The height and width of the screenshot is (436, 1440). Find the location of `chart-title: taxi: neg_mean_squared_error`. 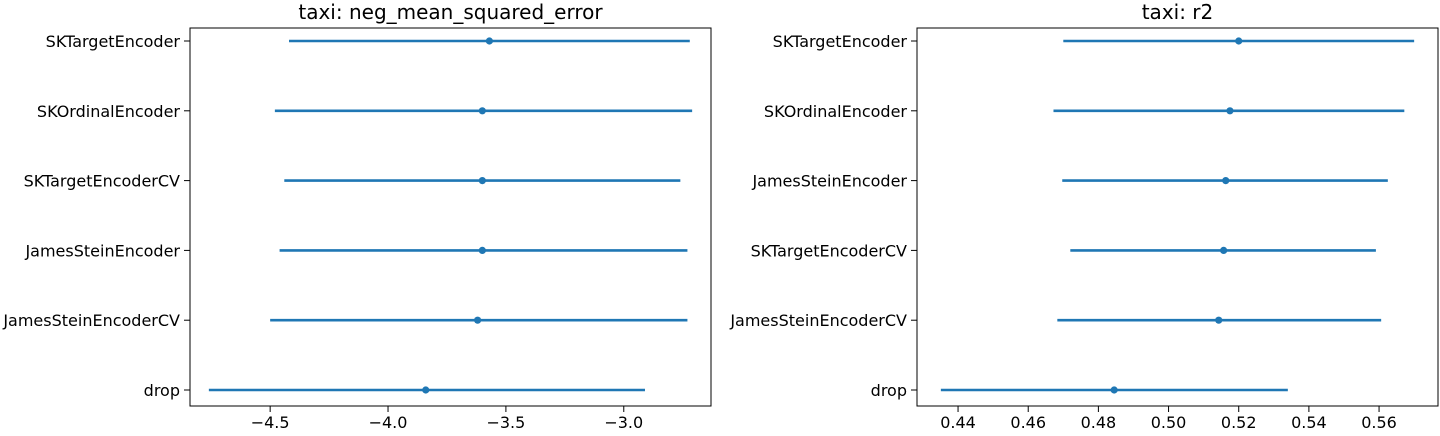

chart-title: taxi: neg_mean_squared_error is located at coordinates (450, 12).